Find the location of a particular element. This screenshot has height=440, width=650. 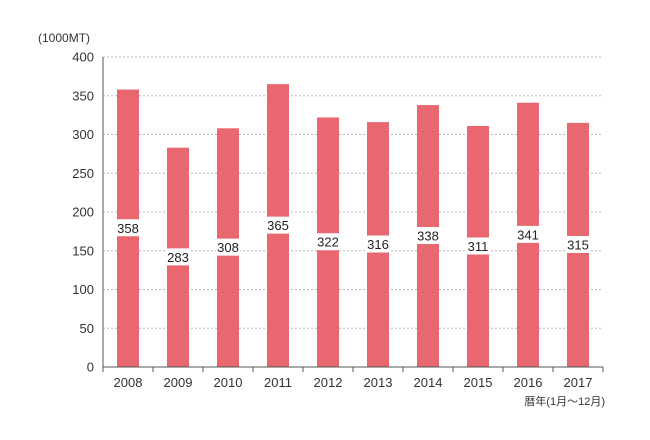

x-tick-label-2015: 2015 is located at coordinates (478, 382).